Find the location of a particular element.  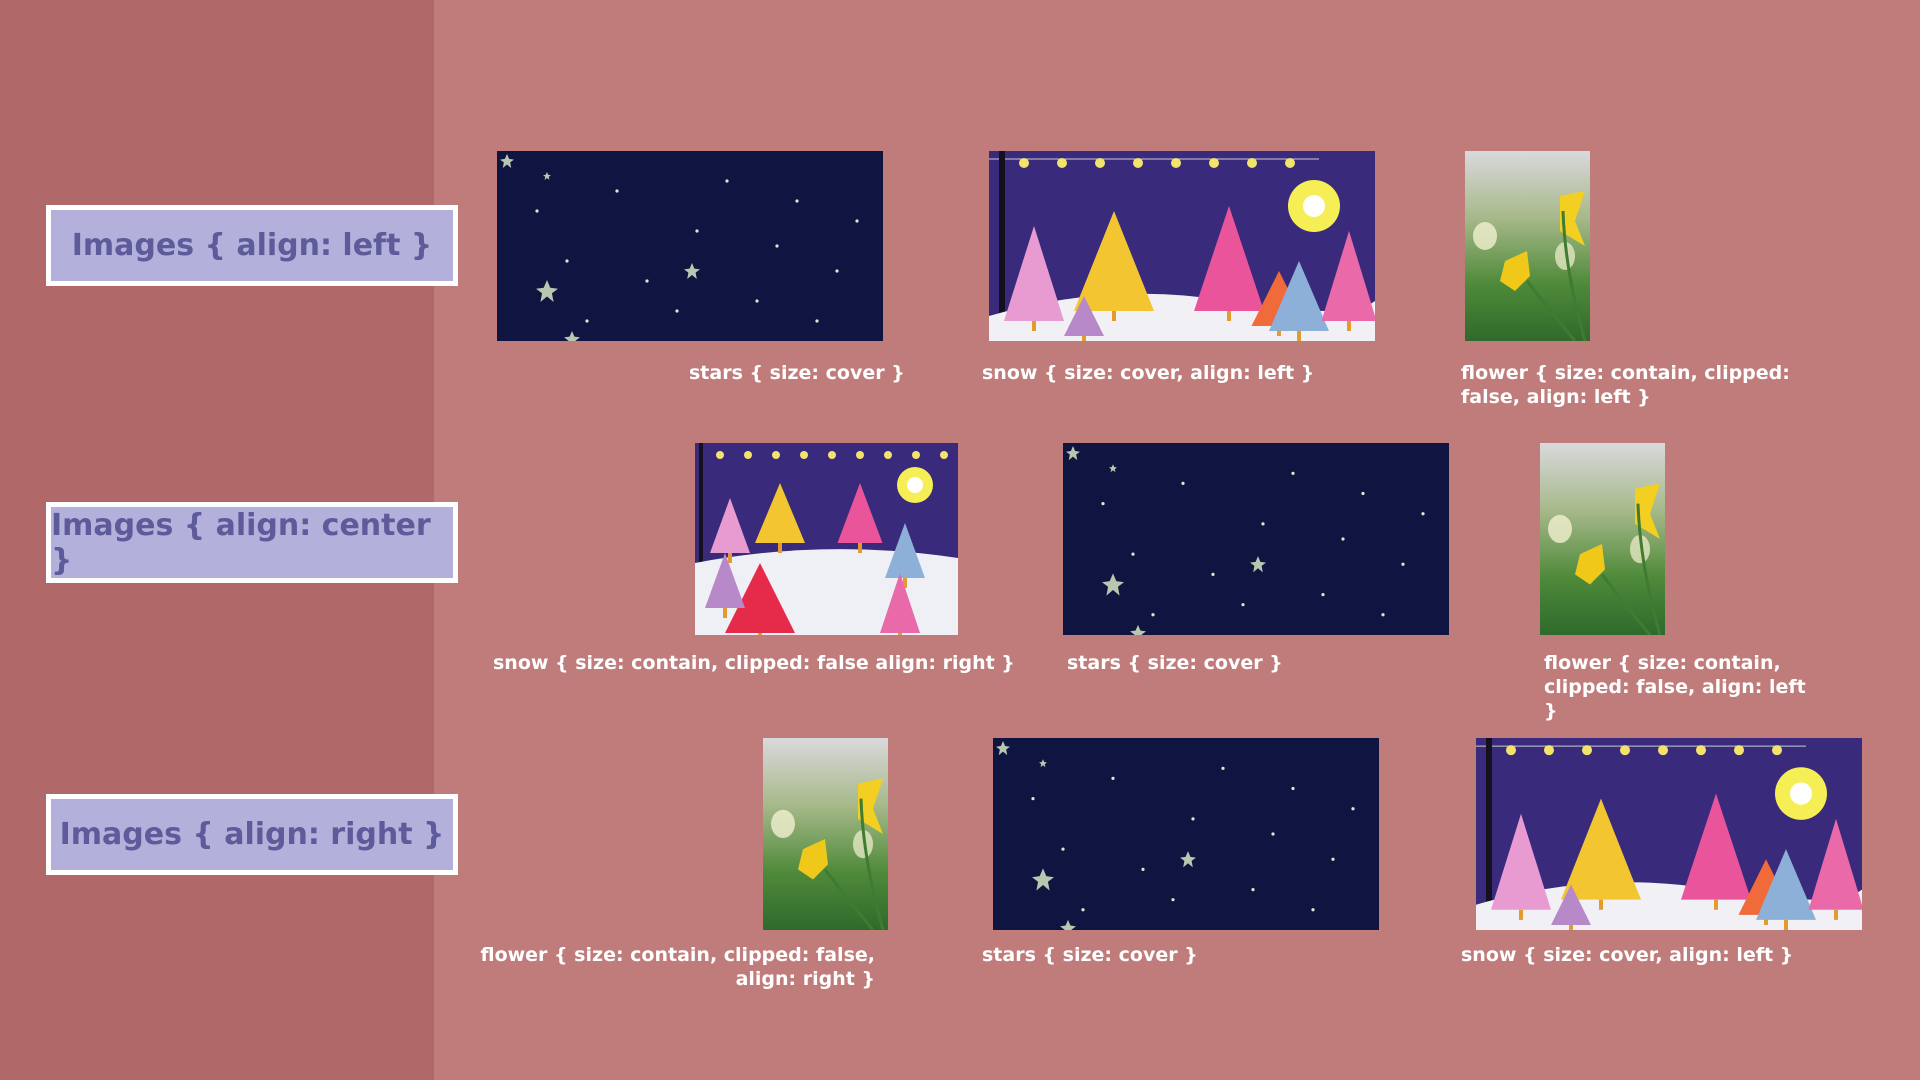

row-label-align-left: Images { align: left } is located at coordinates (252, 245).